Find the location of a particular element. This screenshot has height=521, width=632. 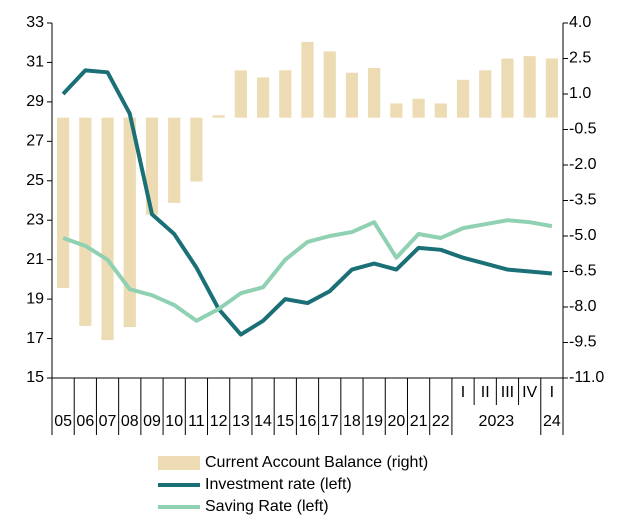

y2-tick-label: 1.0 is located at coordinates (580, 93).